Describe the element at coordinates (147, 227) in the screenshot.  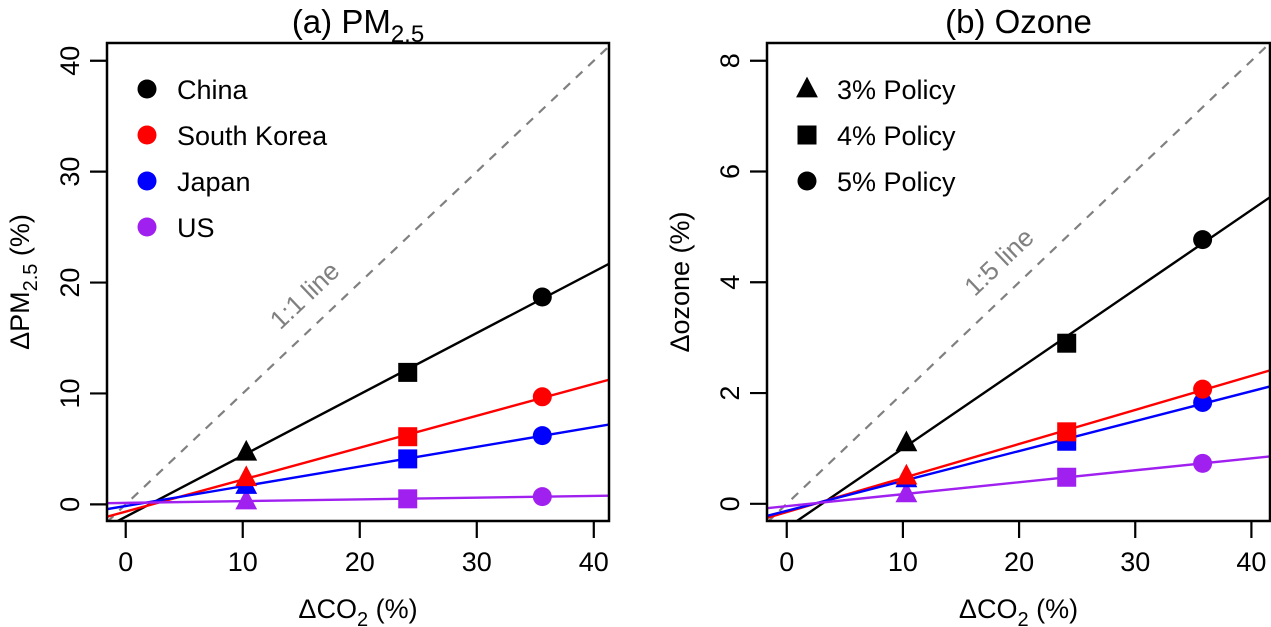
I see `panel-a-legend-marker-us` at that location.